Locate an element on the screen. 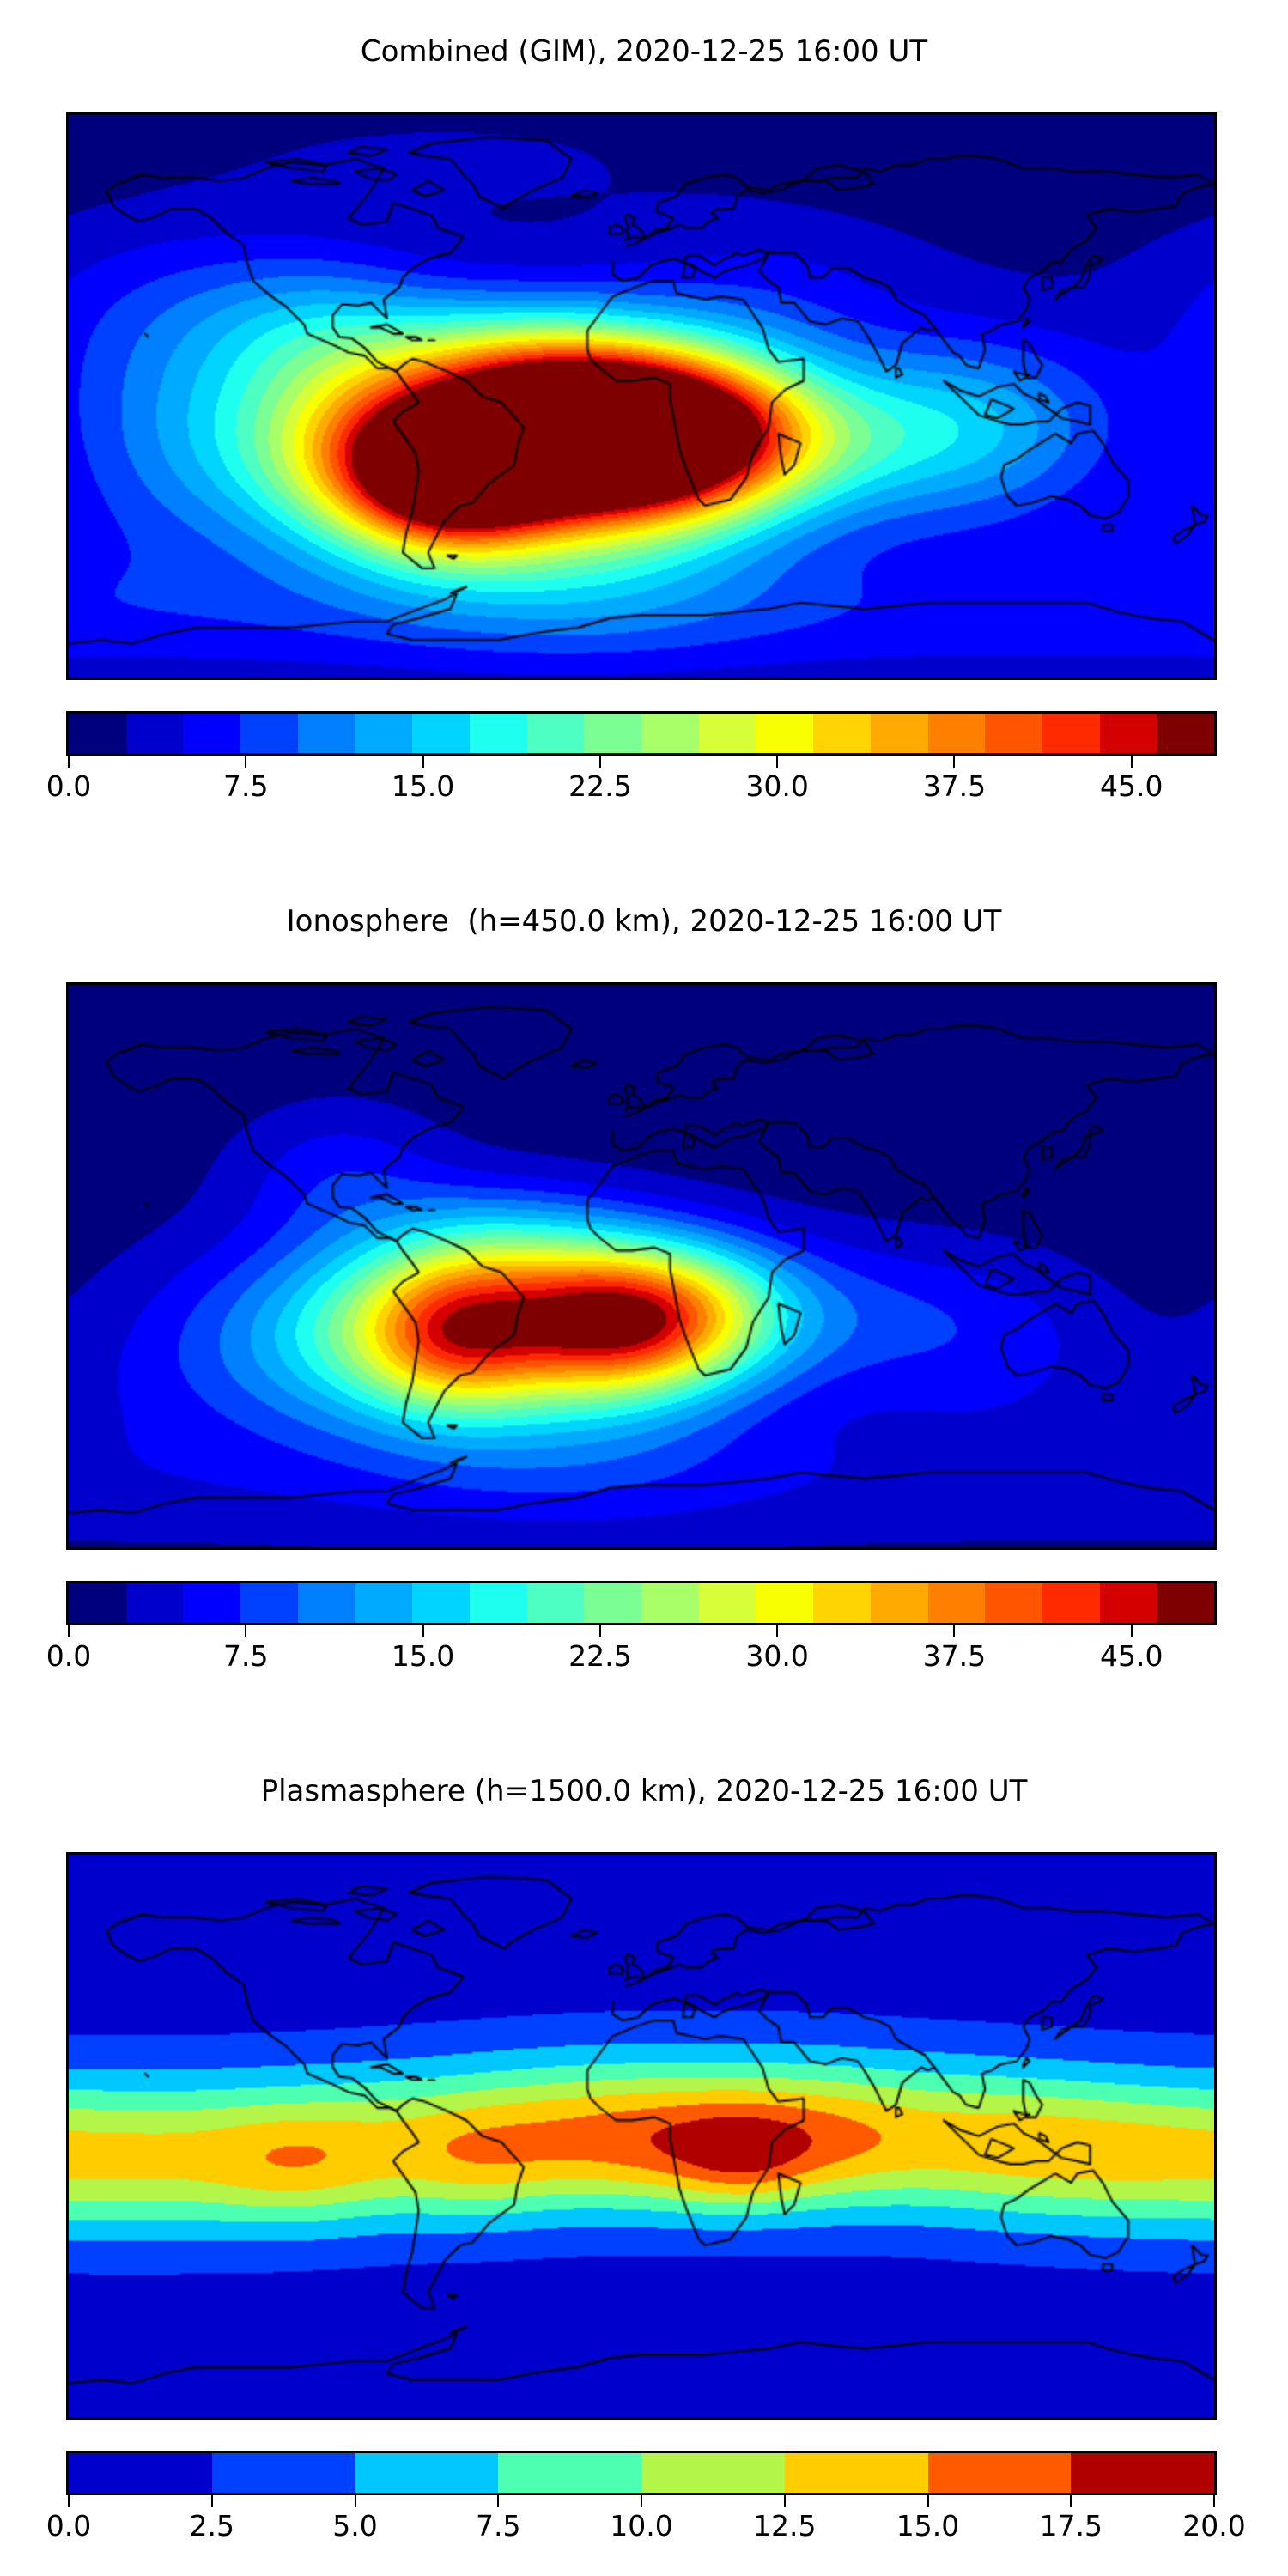 The width and height of the screenshot is (1288, 2576). colorbar-tick-label: 12.5 is located at coordinates (785, 2526).